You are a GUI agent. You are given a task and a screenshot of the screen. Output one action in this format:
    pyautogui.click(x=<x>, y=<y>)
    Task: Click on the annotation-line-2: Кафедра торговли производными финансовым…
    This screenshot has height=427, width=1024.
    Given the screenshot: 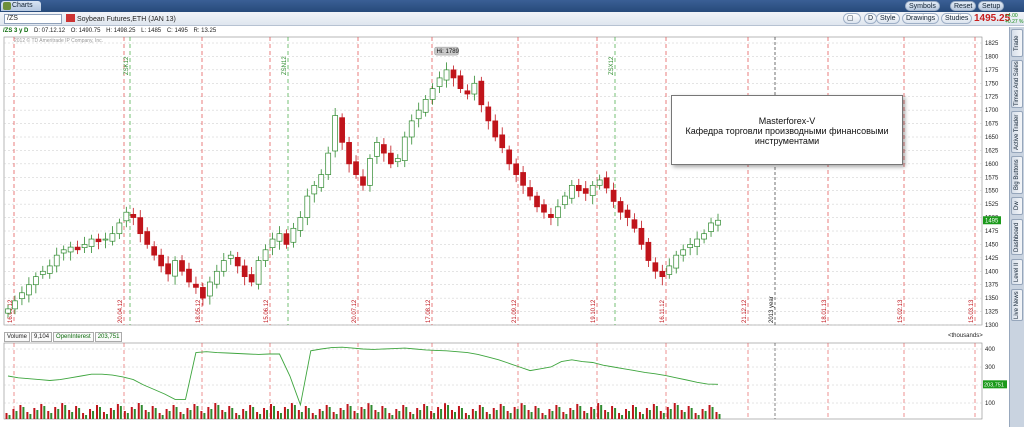 What is the action you would take?
    pyautogui.click(x=787, y=131)
    